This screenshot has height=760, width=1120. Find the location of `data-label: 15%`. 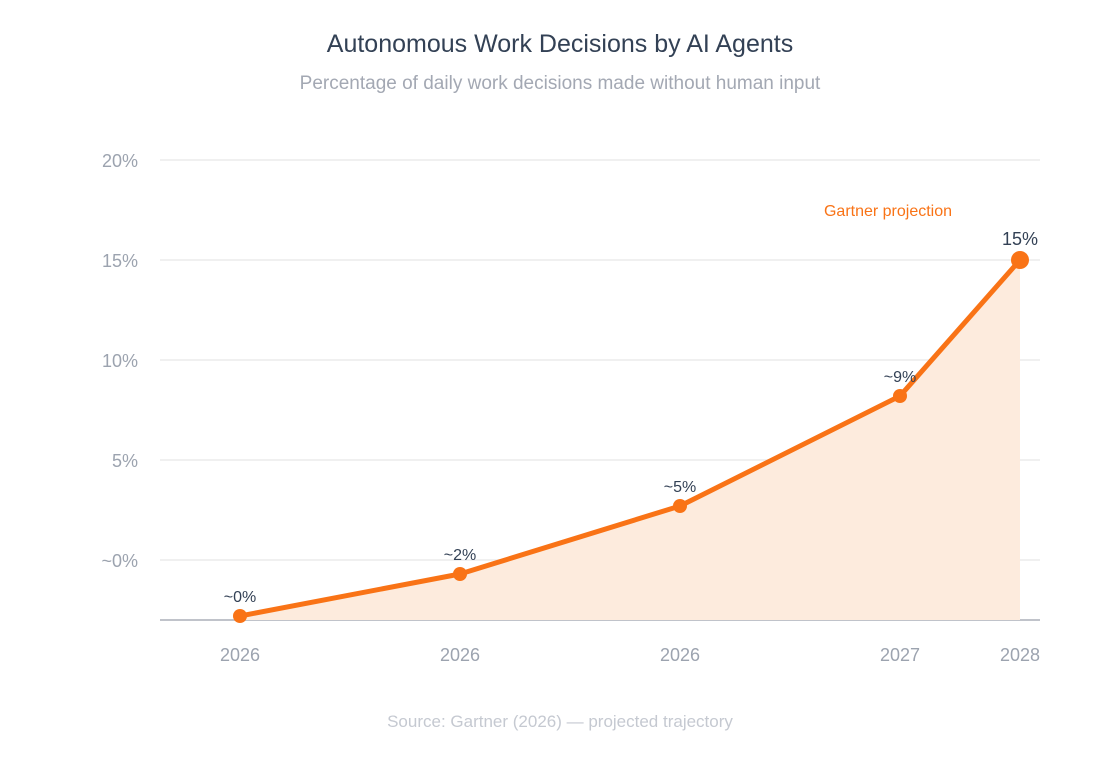

data-label: 15% is located at coordinates (1020, 239).